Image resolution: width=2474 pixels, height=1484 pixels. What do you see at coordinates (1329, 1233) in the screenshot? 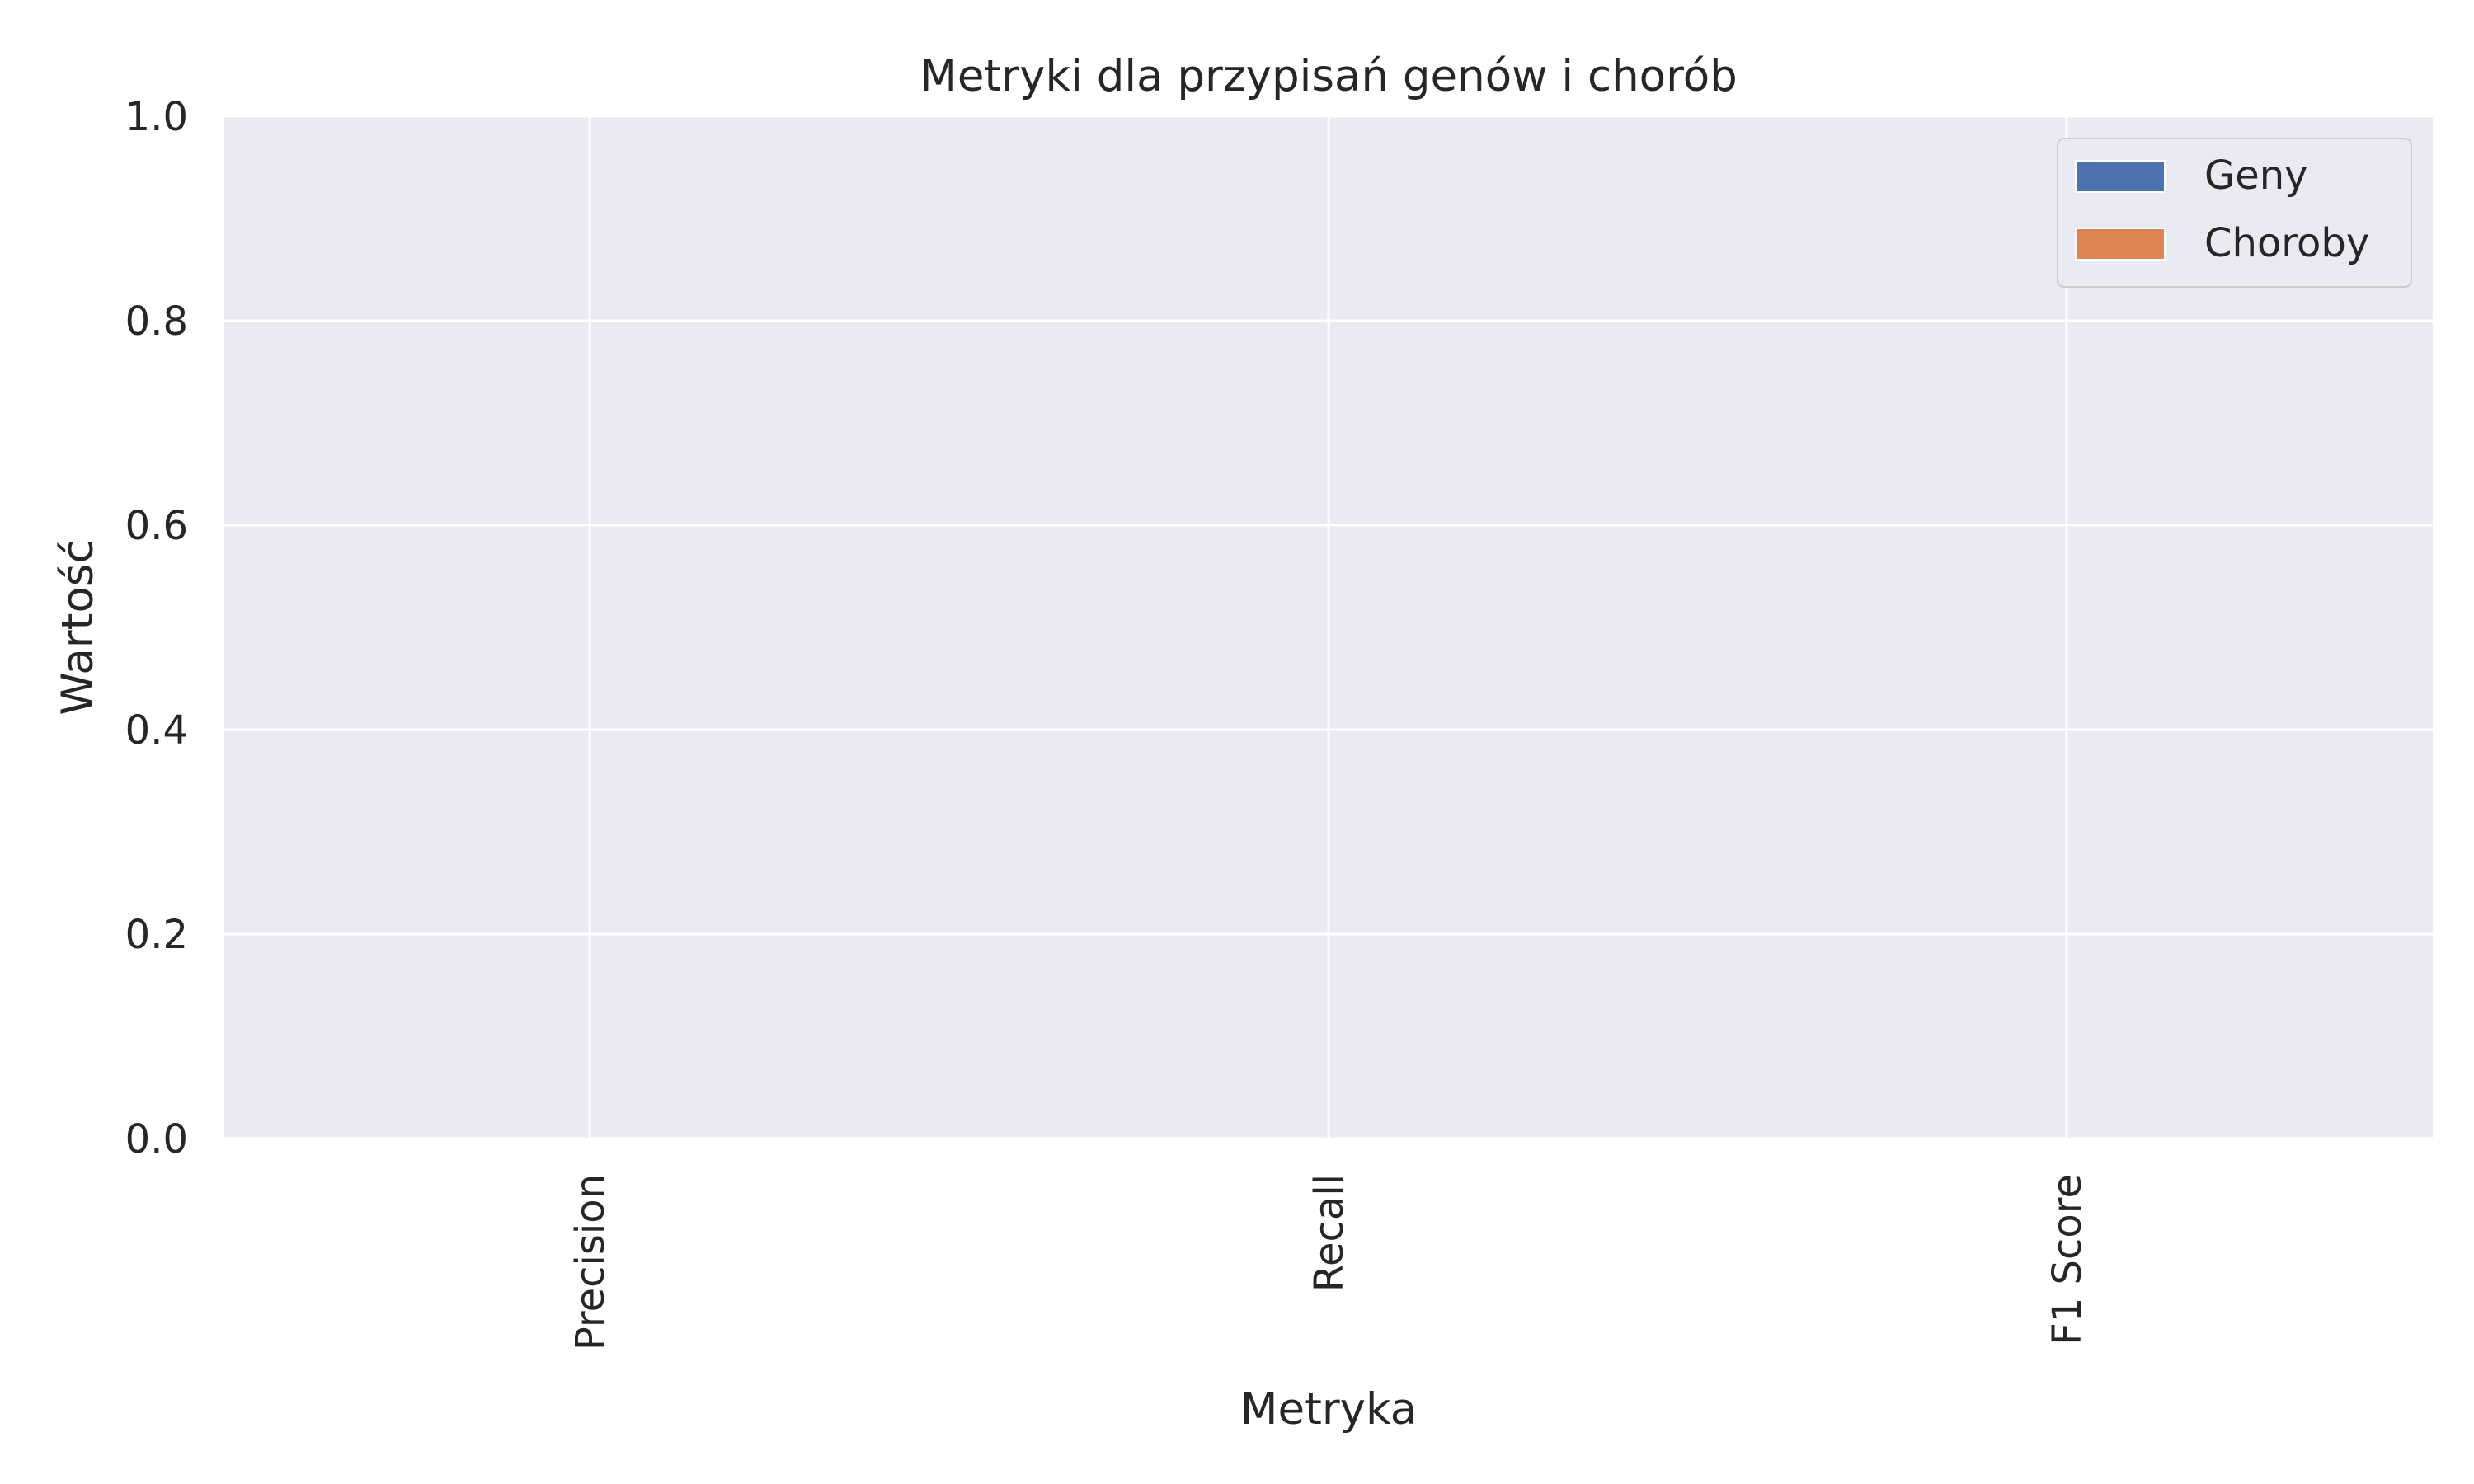
I see `x-tick-label: Recall` at bounding box center [1329, 1233].